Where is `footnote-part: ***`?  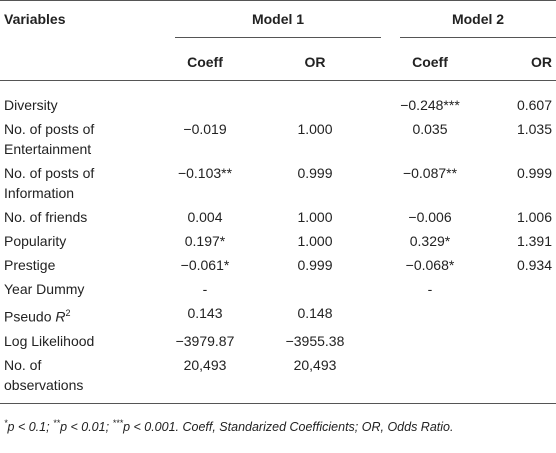
footnote-part: *** is located at coordinates (118, 422).